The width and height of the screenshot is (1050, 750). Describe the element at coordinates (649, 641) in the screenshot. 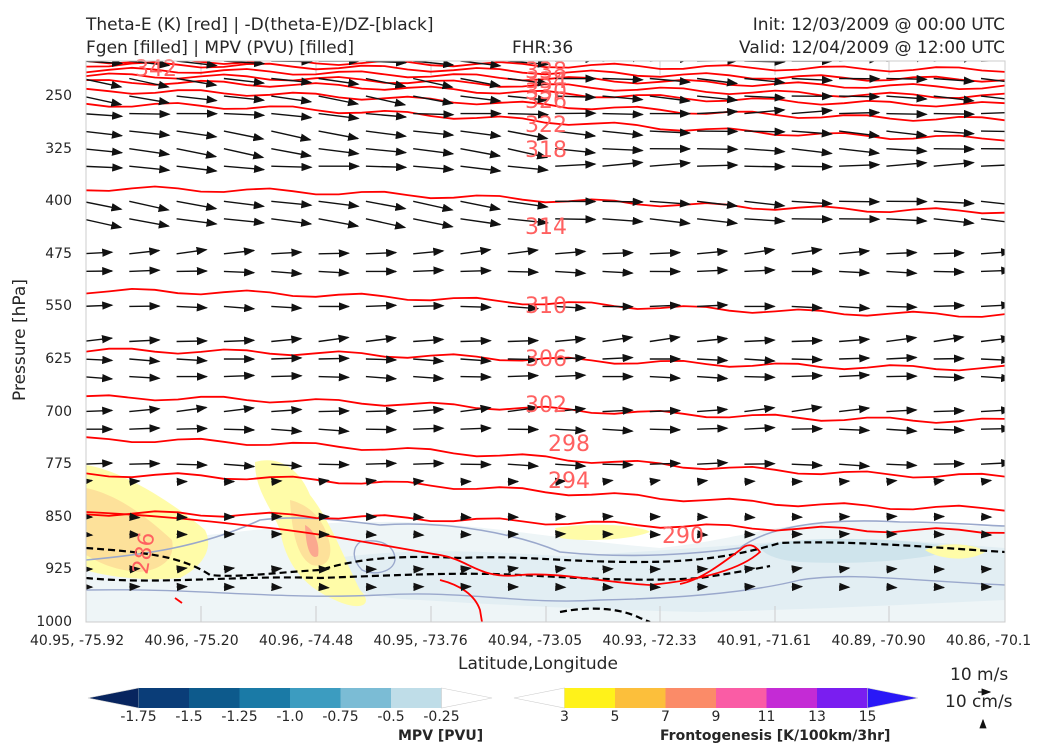

I see `x-tick-label: 40.93, -72.33` at that location.